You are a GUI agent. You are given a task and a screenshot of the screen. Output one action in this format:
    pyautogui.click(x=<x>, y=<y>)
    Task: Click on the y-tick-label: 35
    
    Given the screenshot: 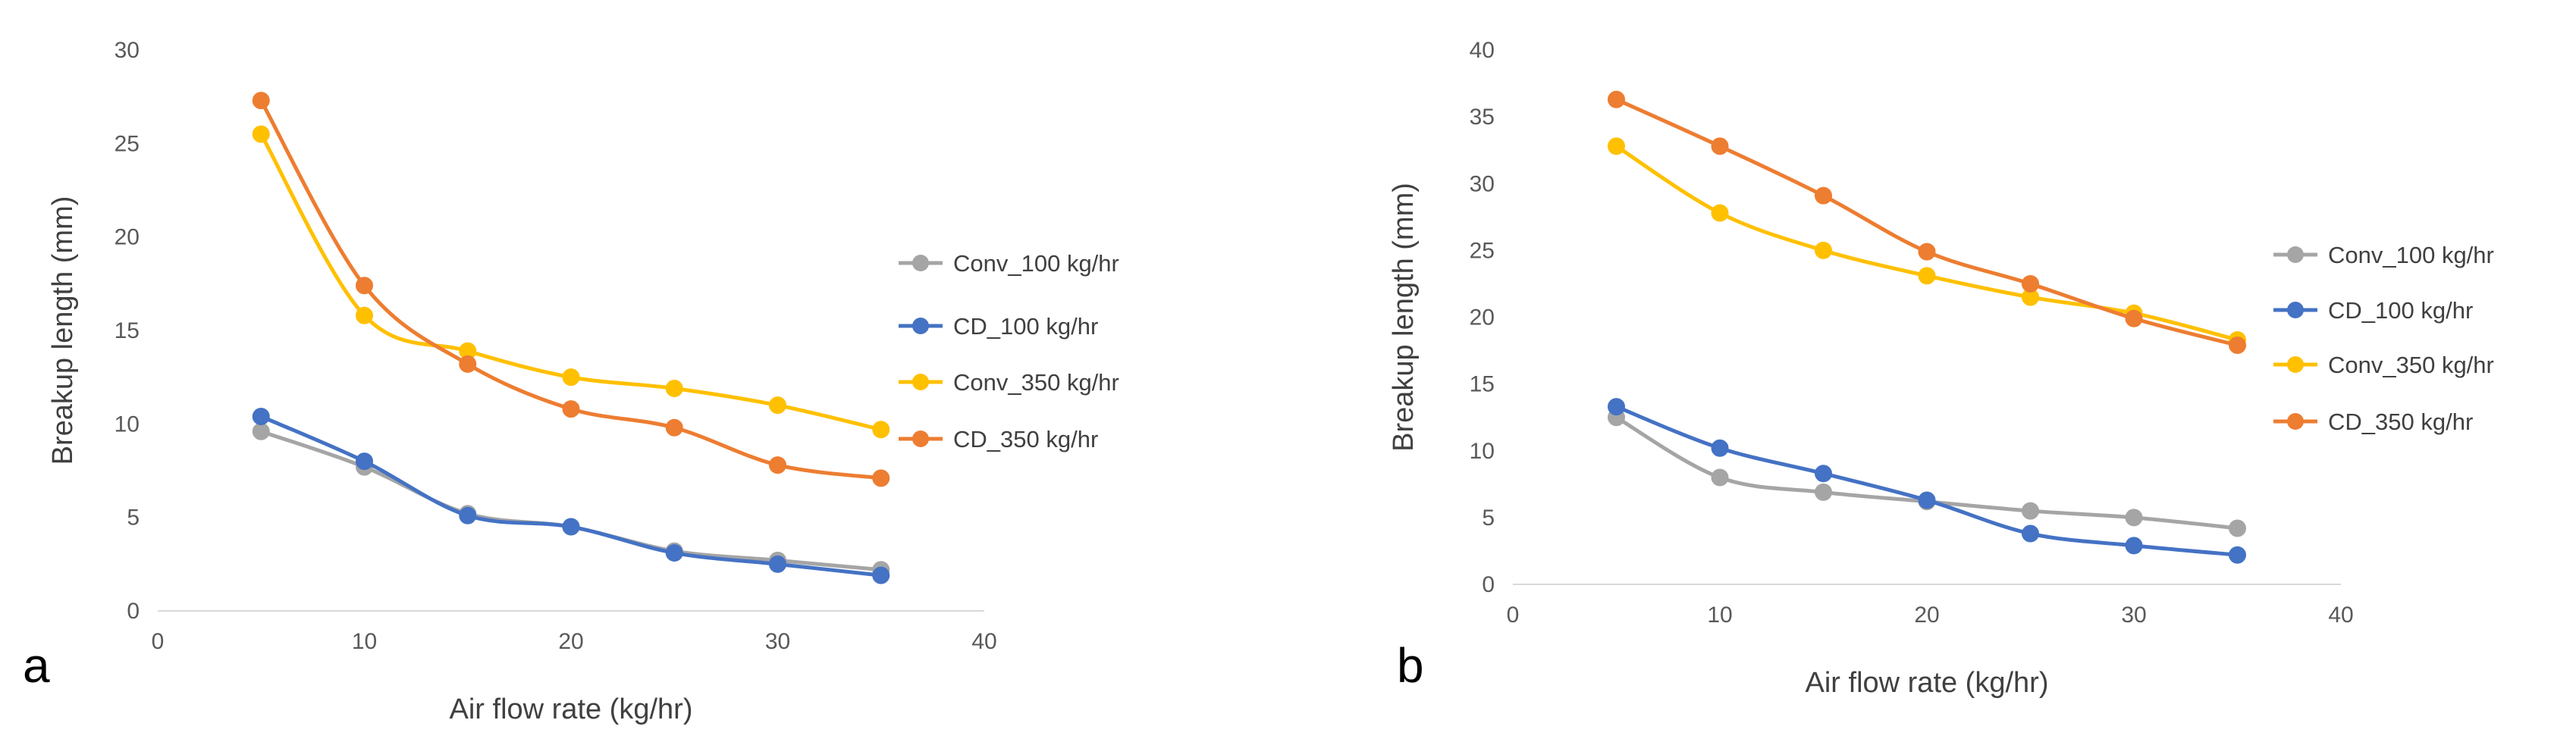 What is the action you would take?
    pyautogui.click(x=1482, y=117)
    